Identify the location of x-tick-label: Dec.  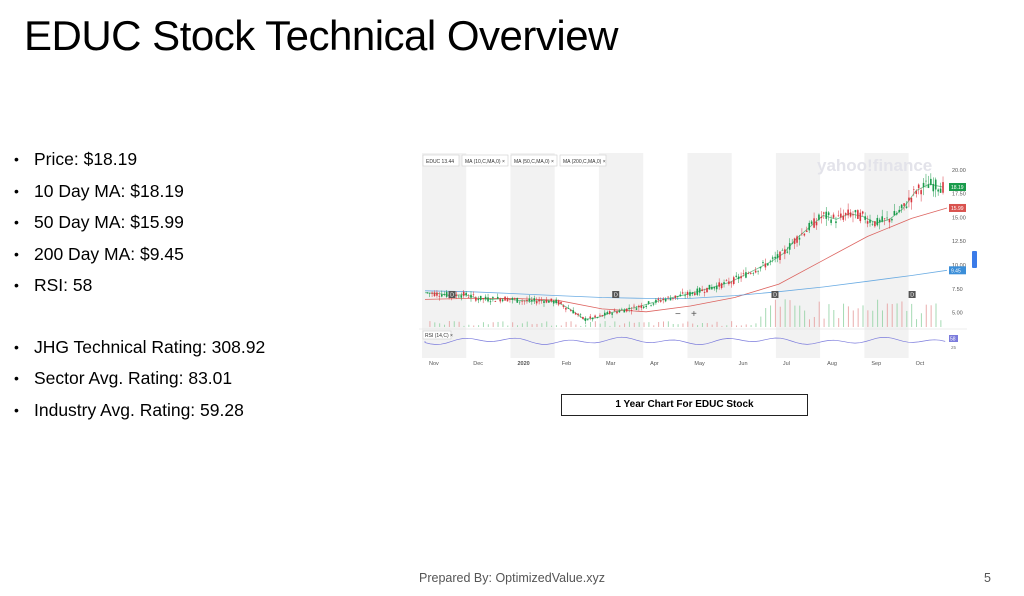
(478, 364).